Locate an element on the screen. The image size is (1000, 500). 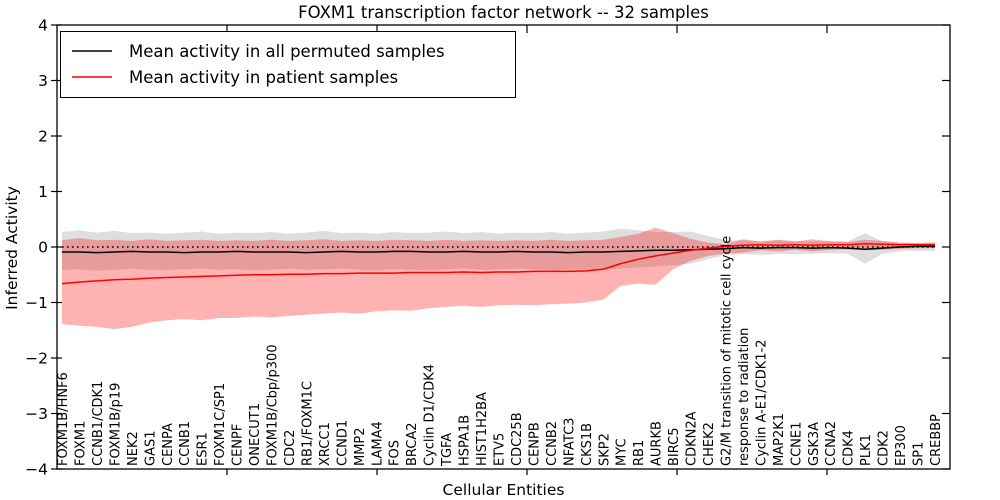
y-axis-label: Inferred Activity is located at coordinates (12, 248).